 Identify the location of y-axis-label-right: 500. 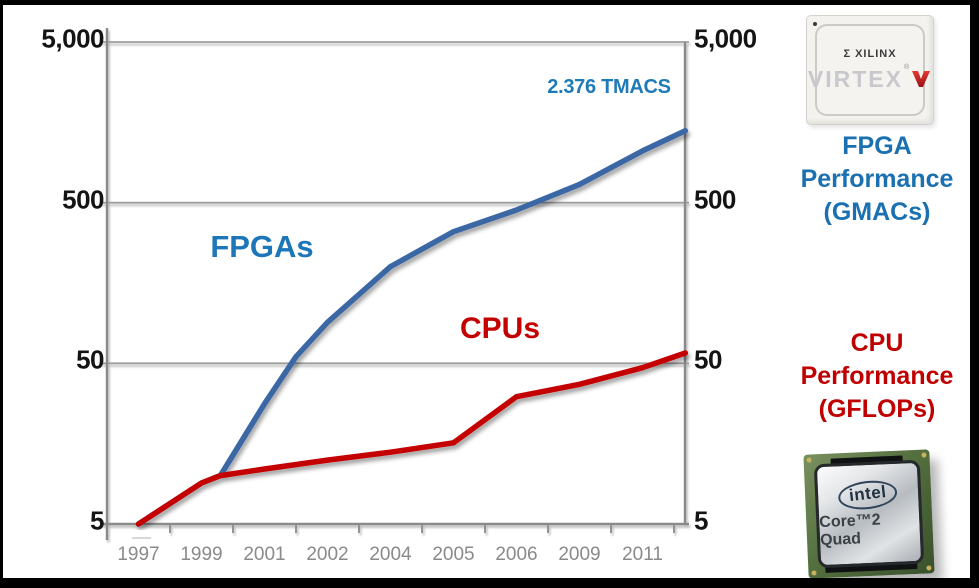
(715, 199).